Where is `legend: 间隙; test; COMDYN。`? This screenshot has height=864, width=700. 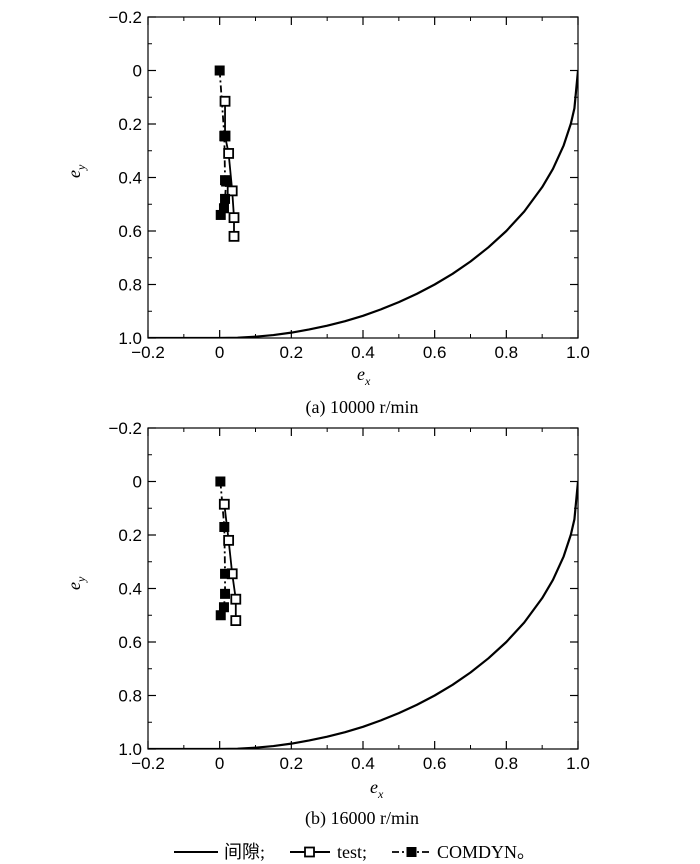 legend: 间隙; test; COMDYN。 is located at coordinates (354, 852).